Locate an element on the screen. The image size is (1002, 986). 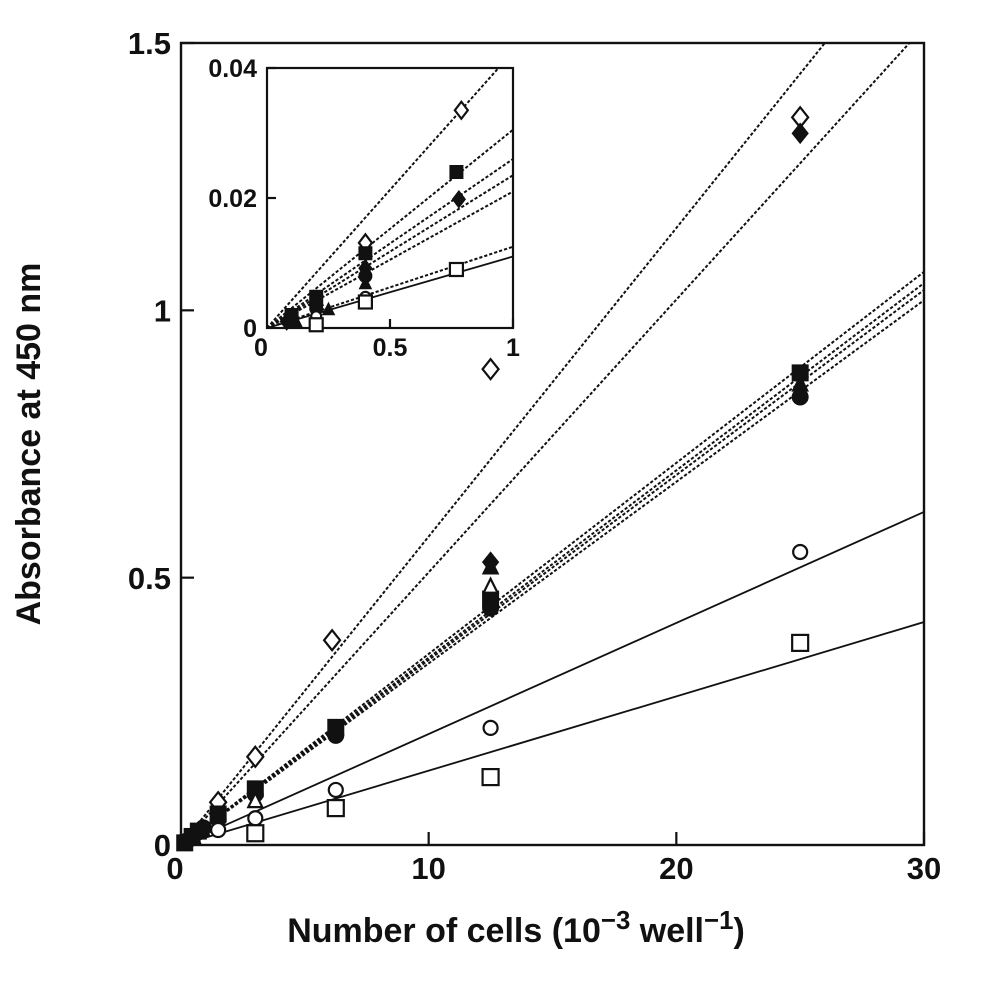
inset-fit-line-filled-triangle is located at coordinates (390, 259).